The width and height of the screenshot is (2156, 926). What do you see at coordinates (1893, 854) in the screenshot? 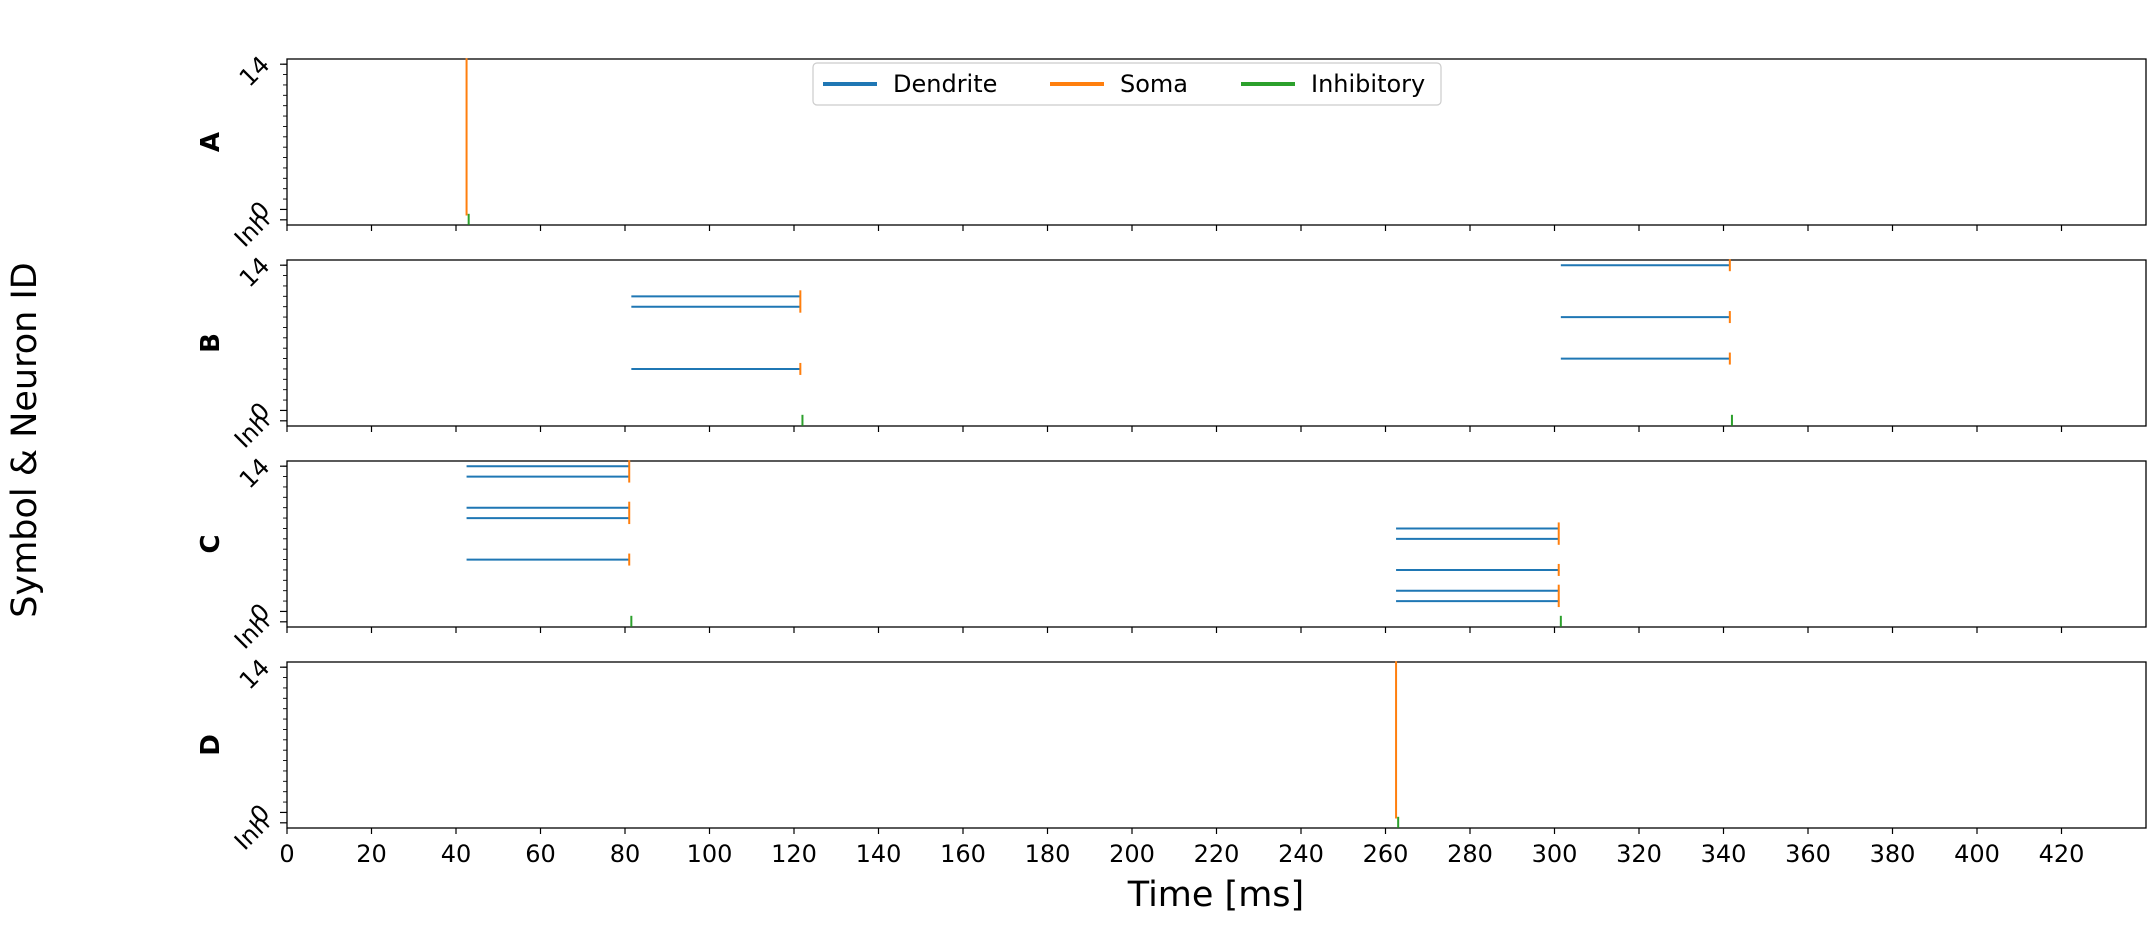
I see `x-tick-label: 380` at bounding box center [1893, 854].